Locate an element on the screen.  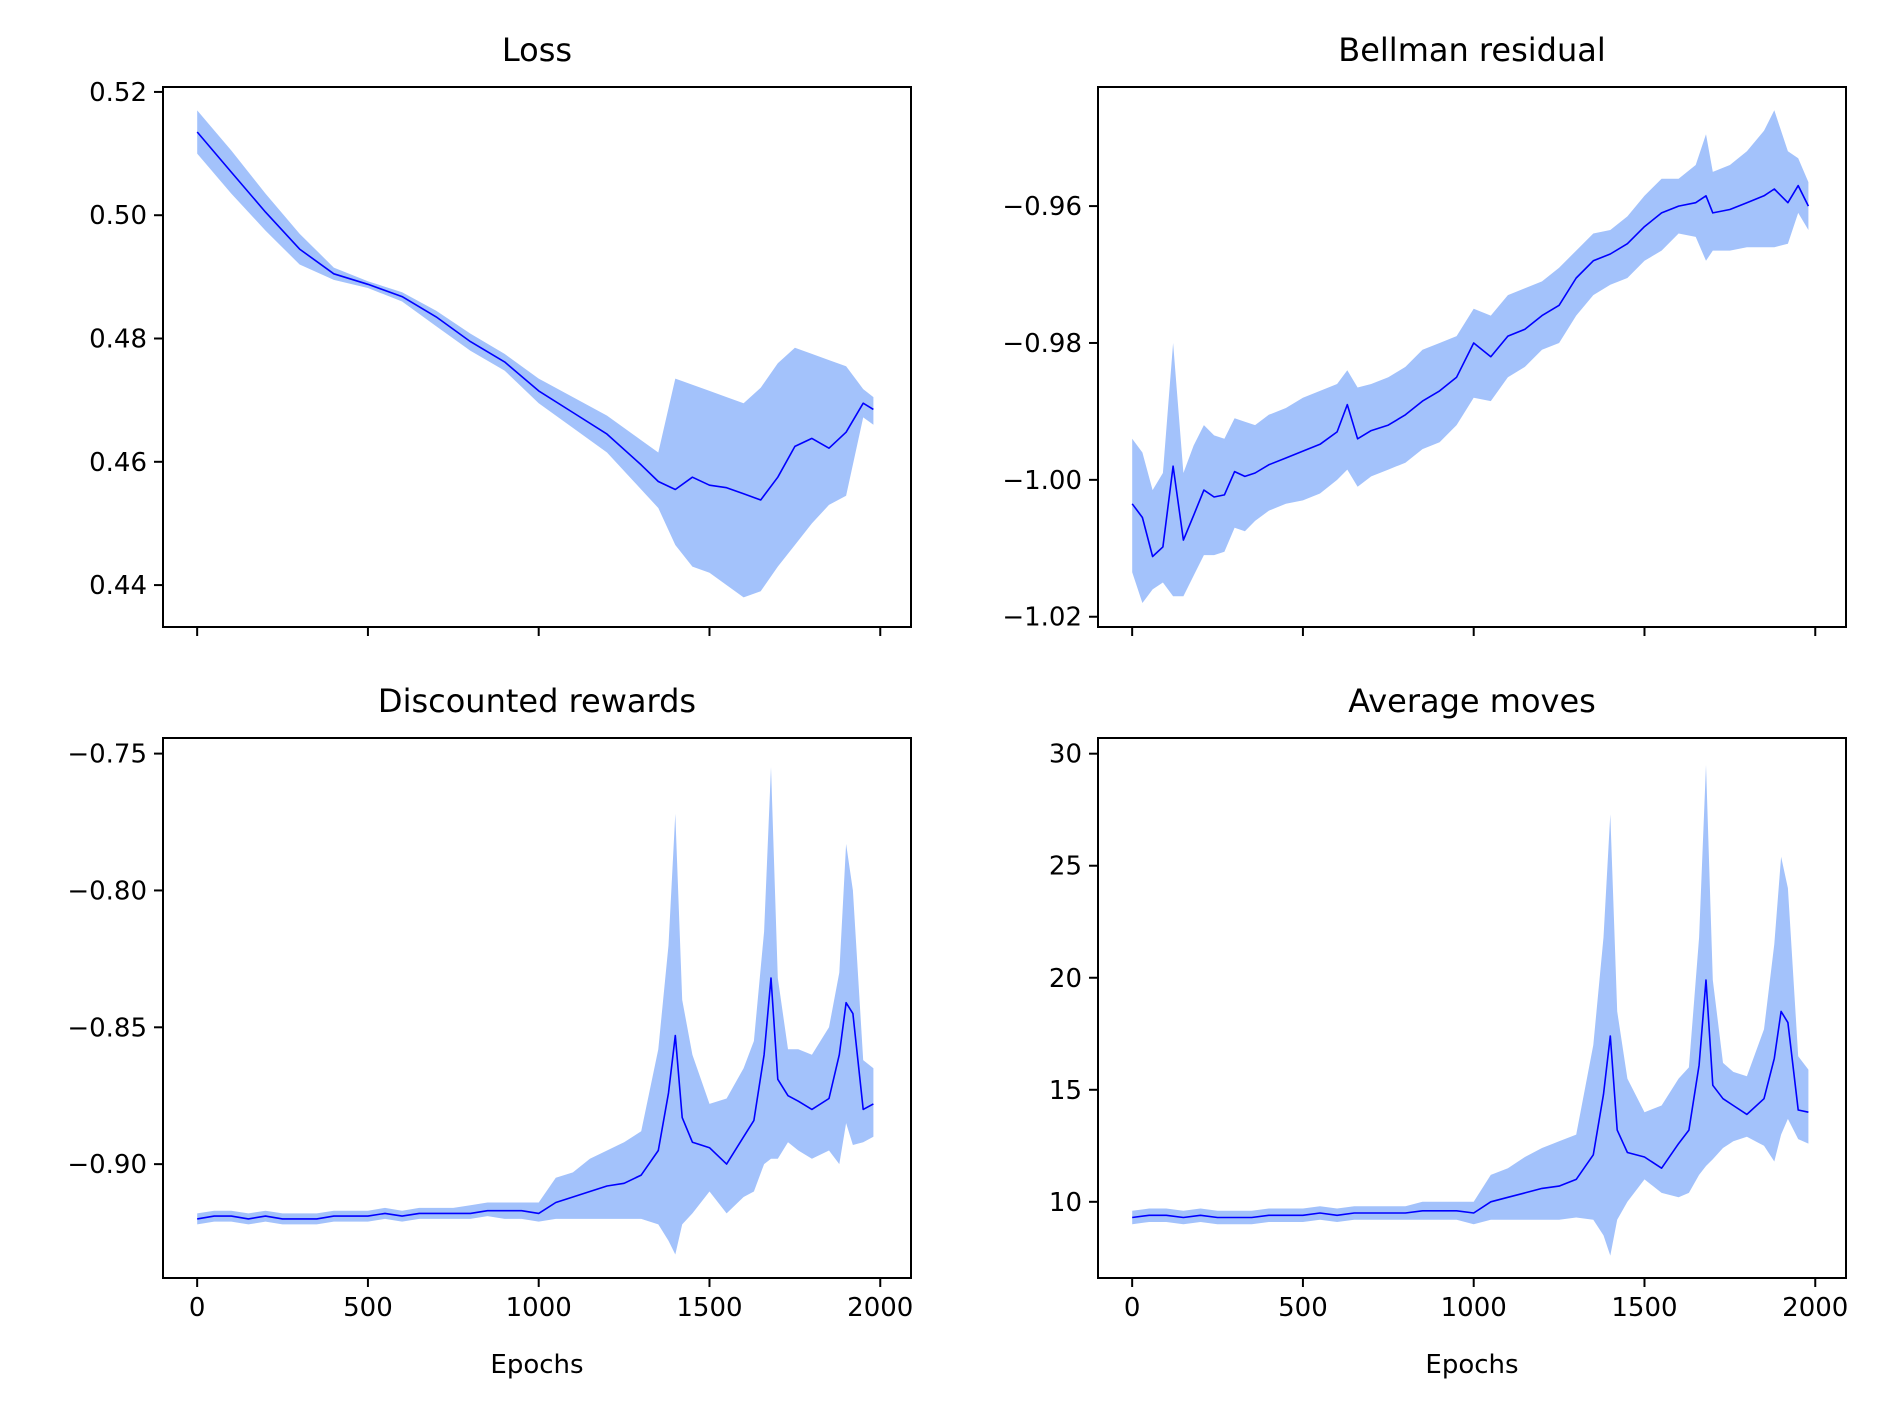
discounted-rewards-x-tick-label: 2000 is located at coordinates (880, 1308).